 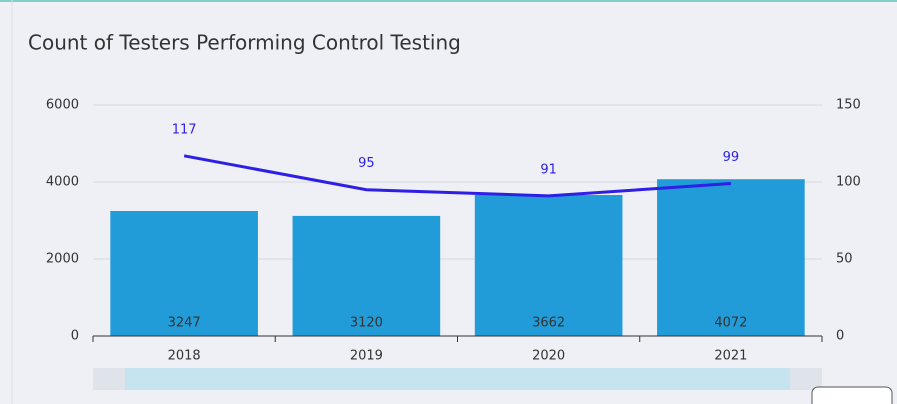 I want to click on x-tick-label: 2019, so click(x=366, y=356).